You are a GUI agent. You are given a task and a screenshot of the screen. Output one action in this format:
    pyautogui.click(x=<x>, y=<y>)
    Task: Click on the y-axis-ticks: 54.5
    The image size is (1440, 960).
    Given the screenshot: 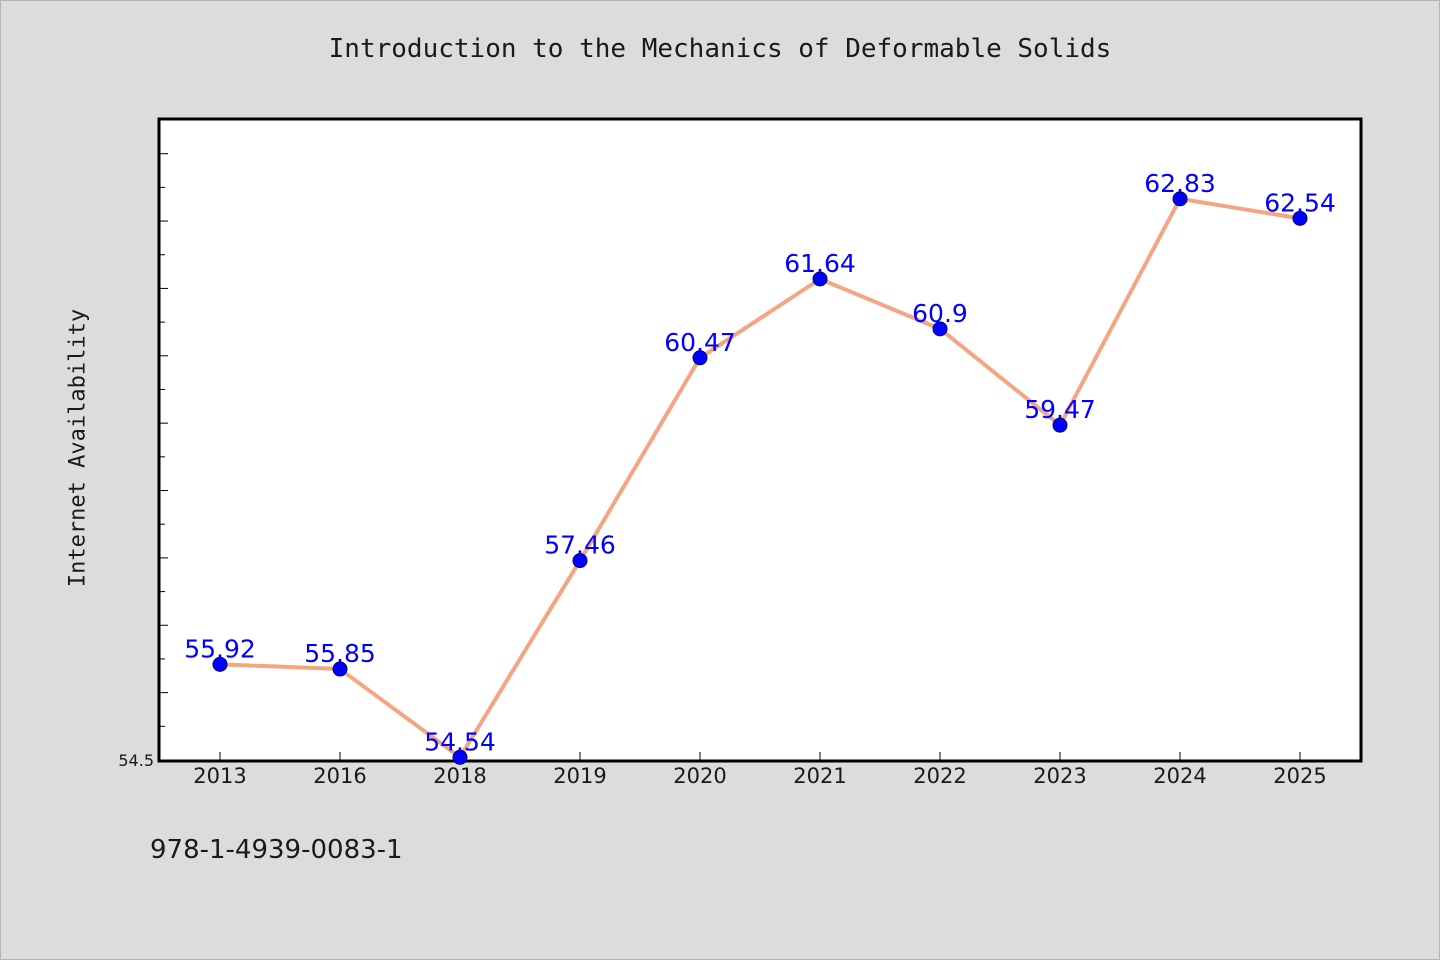 What is the action you would take?
    pyautogui.click(x=143, y=444)
    